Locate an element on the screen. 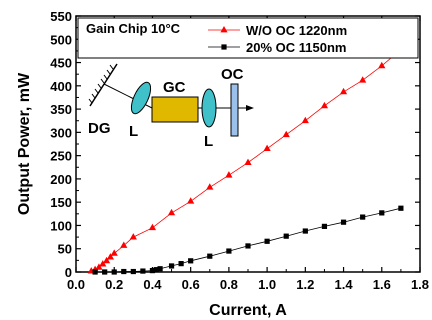  y-tick-label: 450 is located at coordinates (61, 63).